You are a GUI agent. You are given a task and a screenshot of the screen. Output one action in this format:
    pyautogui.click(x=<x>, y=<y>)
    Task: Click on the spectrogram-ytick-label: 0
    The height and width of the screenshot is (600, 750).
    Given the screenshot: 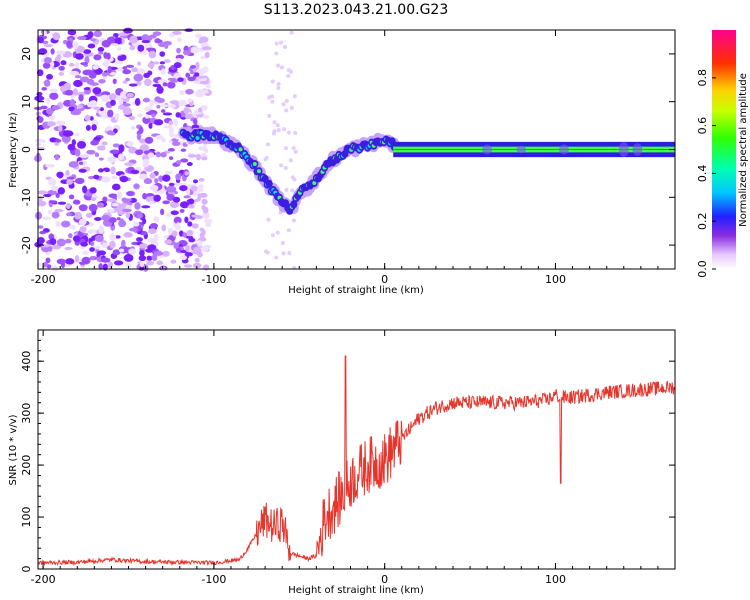 What is the action you would take?
    pyautogui.click(x=26, y=149)
    